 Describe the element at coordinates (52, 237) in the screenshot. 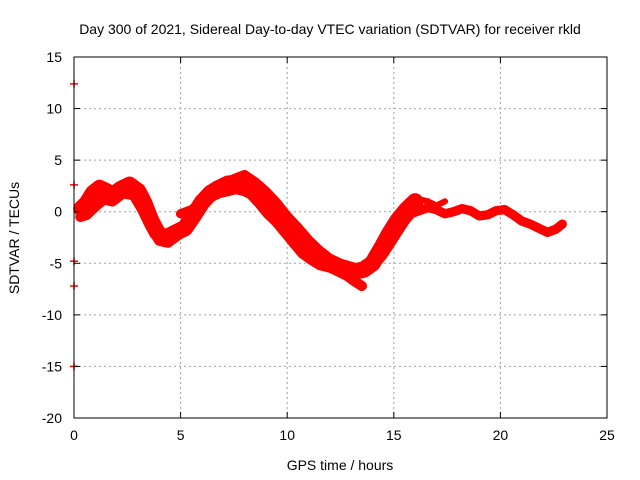

I see `y-tick-labels: 15 10 5 0 -5 -10 -15 -20` at that location.